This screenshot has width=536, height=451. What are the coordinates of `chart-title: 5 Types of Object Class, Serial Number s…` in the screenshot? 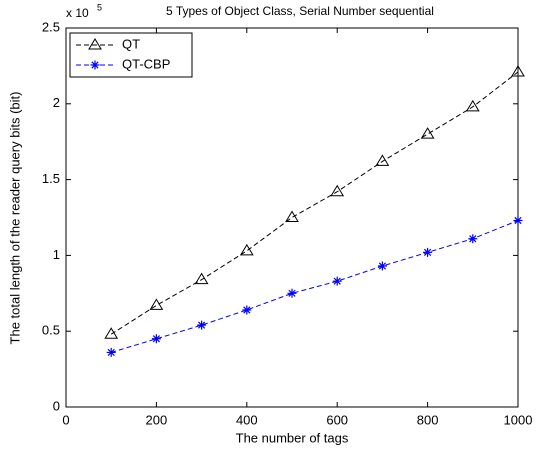 It's located at (300, 11).